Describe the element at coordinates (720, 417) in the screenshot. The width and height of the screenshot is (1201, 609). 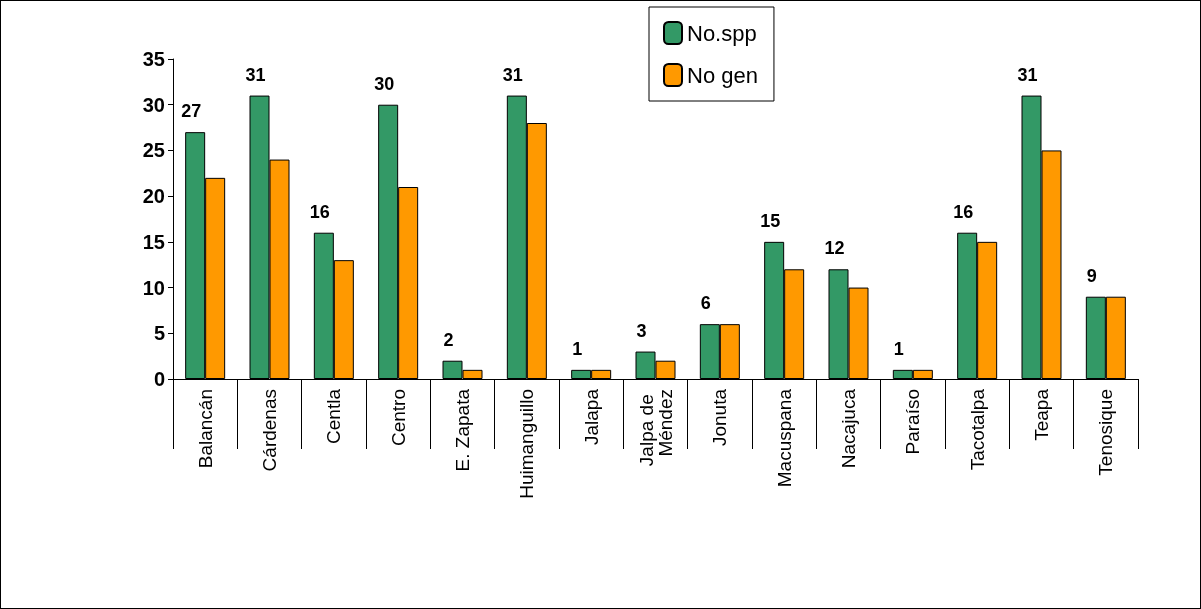
I see `x-tick-label: Jonuta` at that location.